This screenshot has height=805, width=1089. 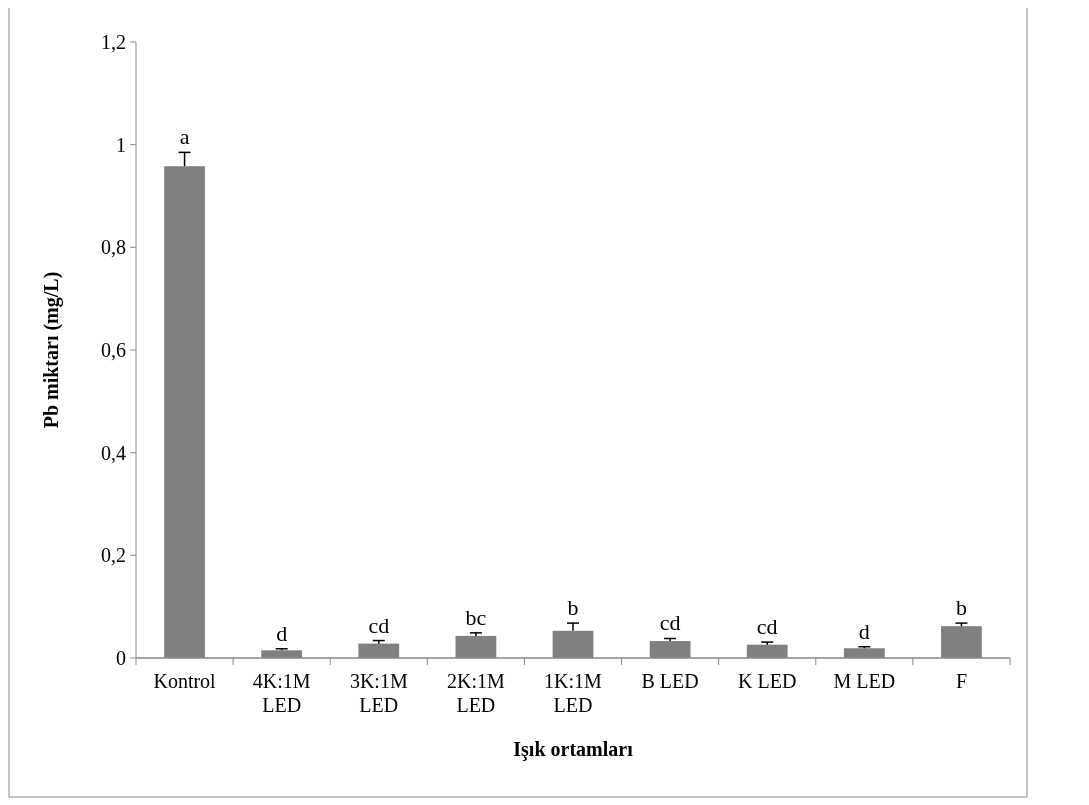 What do you see at coordinates (476, 617) in the screenshot?
I see `annotation: bc` at bounding box center [476, 617].